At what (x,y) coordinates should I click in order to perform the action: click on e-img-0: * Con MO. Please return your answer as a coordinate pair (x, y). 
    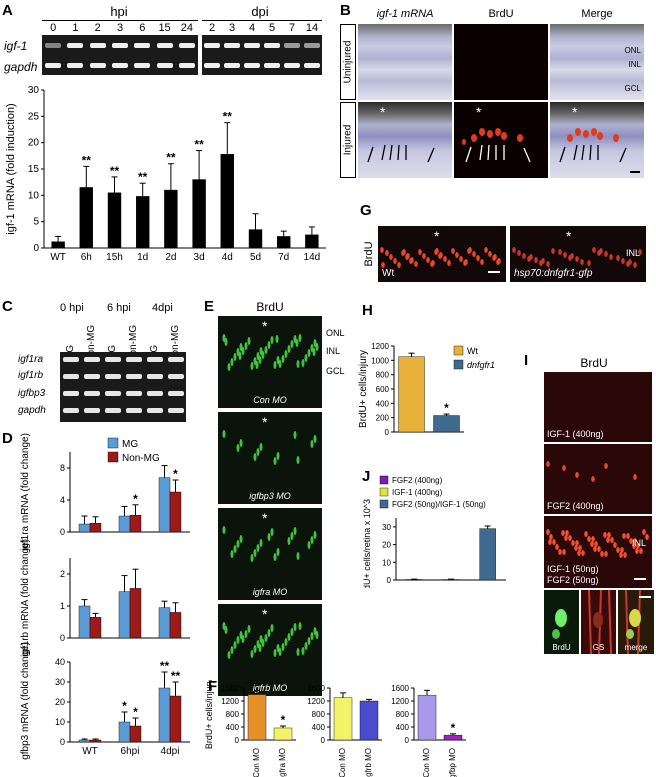
    Looking at the image, I should click on (270, 362).